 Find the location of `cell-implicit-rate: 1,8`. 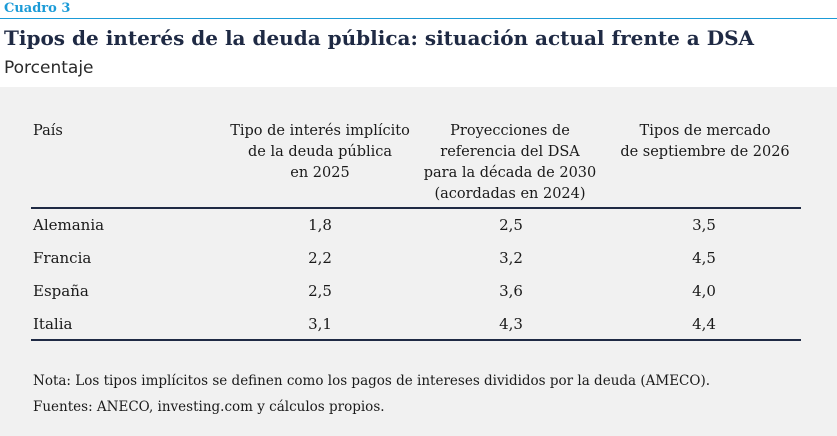

cell-implicit-rate: 1,8 is located at coordinates (320, 225).